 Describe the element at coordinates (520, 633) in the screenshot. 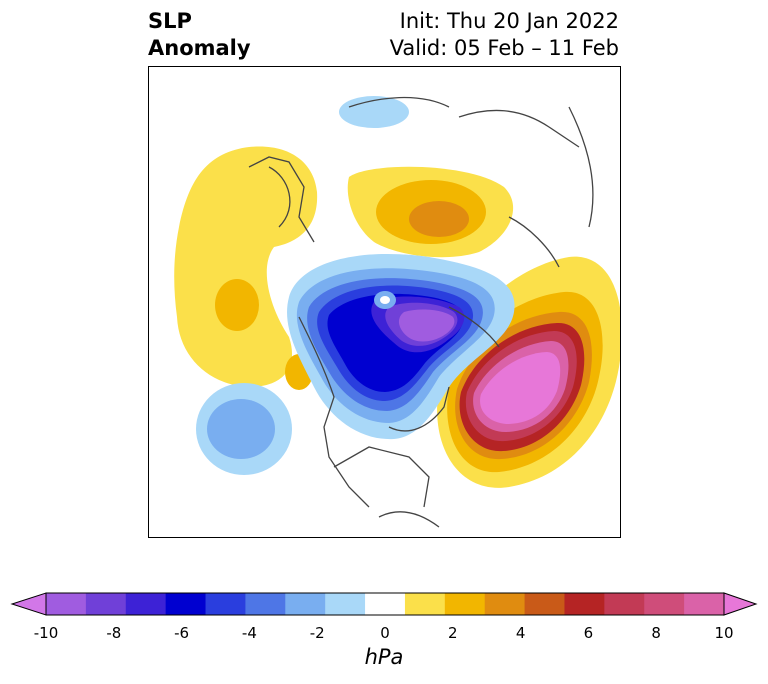

I see `colorbar-tick-label: 4` at that location.